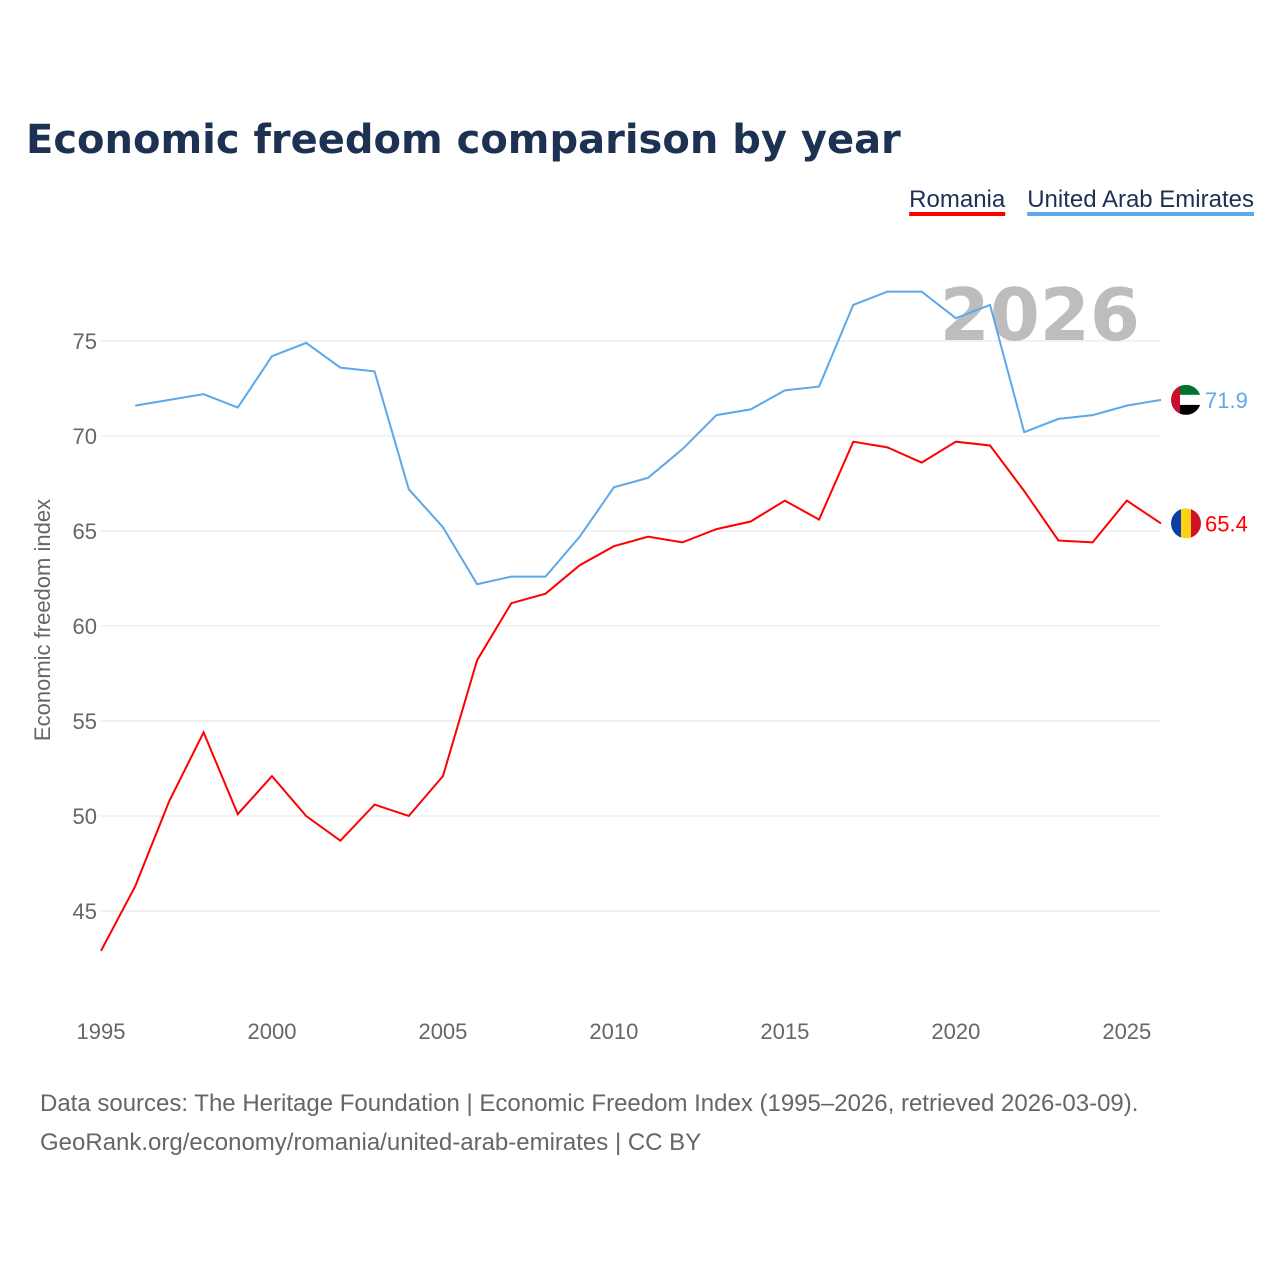  Describe the element at coordinates (1226, 400) in the screenshot. I see `end-value-label: 71.9` at that location.